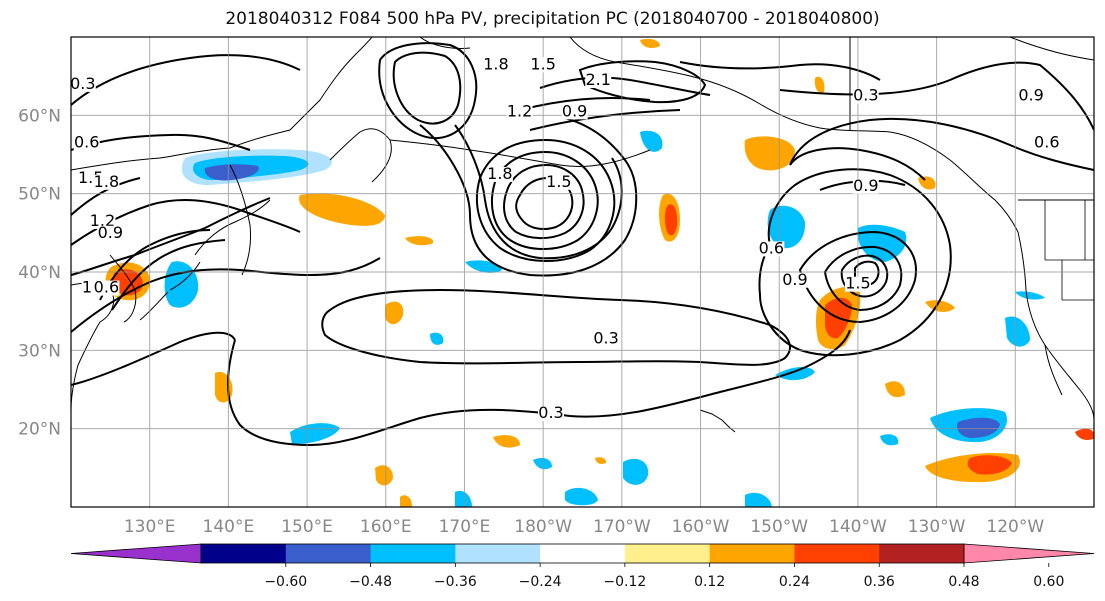  I want to click on pv-contour-wide, so click(528, 197).